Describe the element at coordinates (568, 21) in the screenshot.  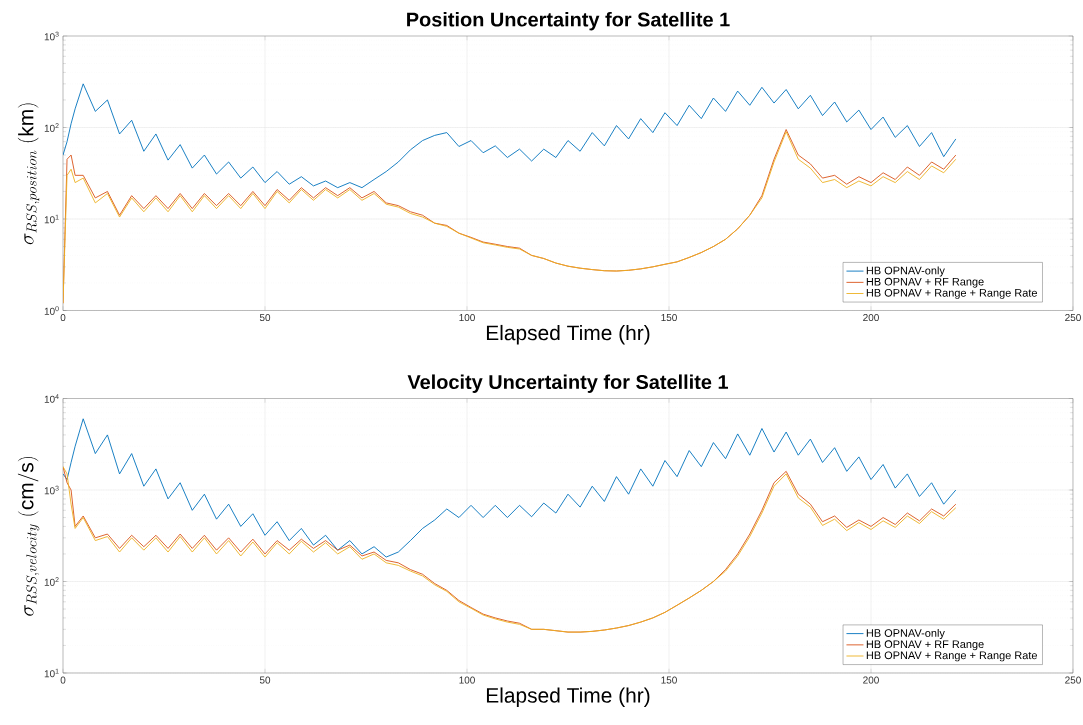
I see `chart-title: Position Uncertainty for Satellite 1` at that location.